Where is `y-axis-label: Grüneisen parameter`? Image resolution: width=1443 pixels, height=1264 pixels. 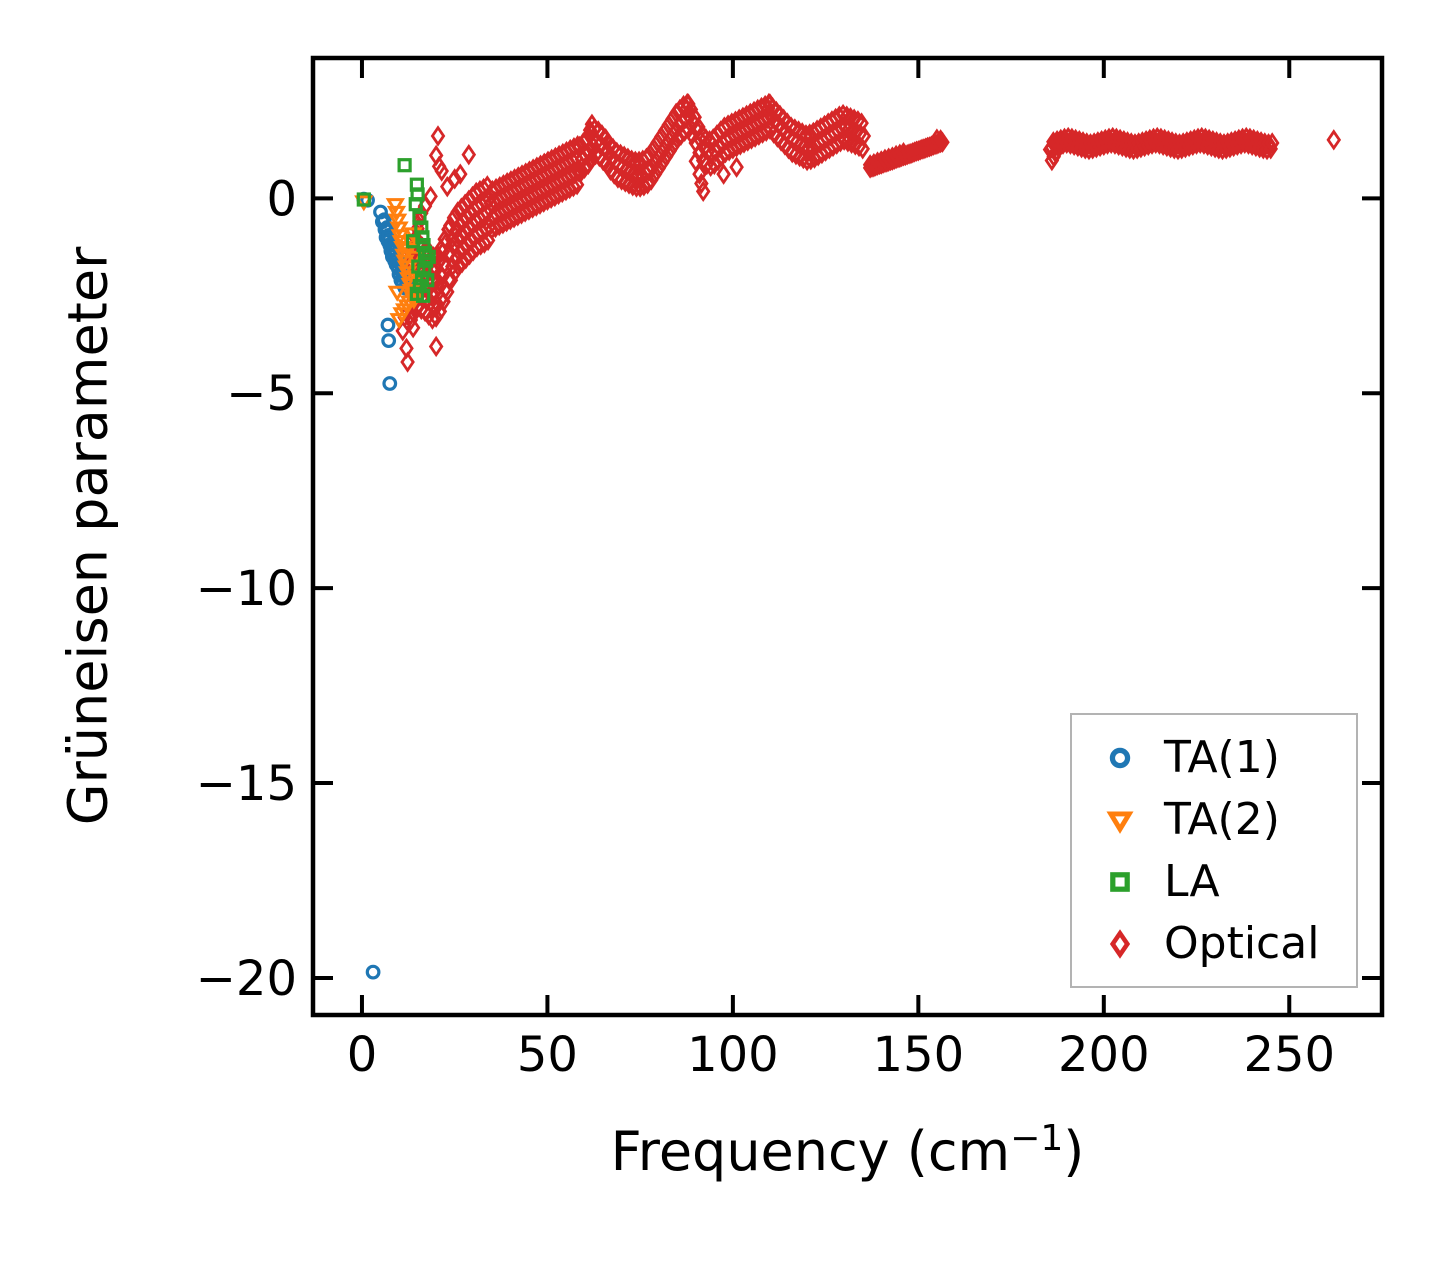 y-axis-label: Grüneisen parameter is located at coordinates (88, 536).